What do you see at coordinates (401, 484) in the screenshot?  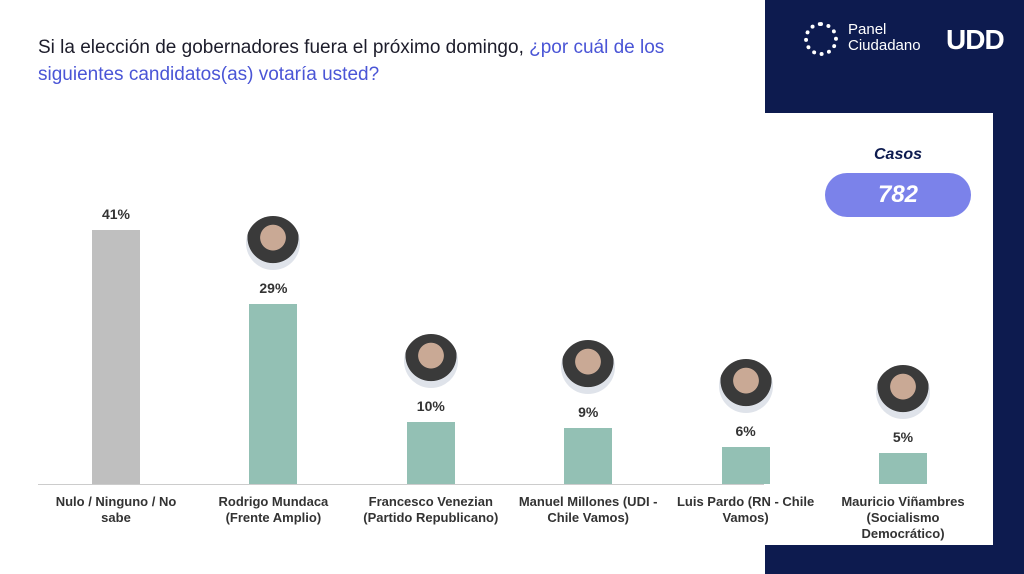 I see `baseline` at bounding box center [401, 484].